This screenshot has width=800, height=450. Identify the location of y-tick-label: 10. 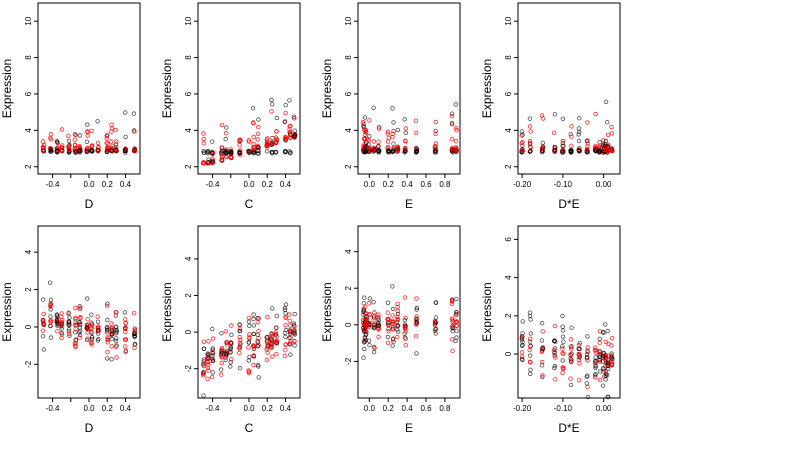
(28, 20).